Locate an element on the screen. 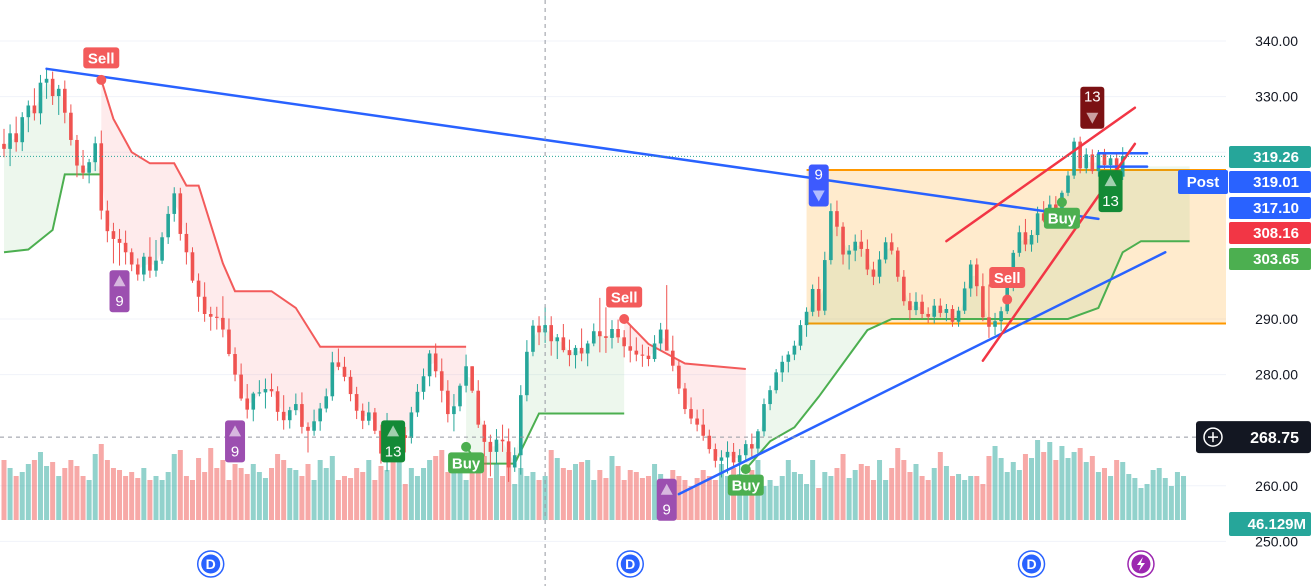 Image resolution: width=1311 pixels, height=586 pixels. volume-badge-bg is located at coordinates (1270, 524).